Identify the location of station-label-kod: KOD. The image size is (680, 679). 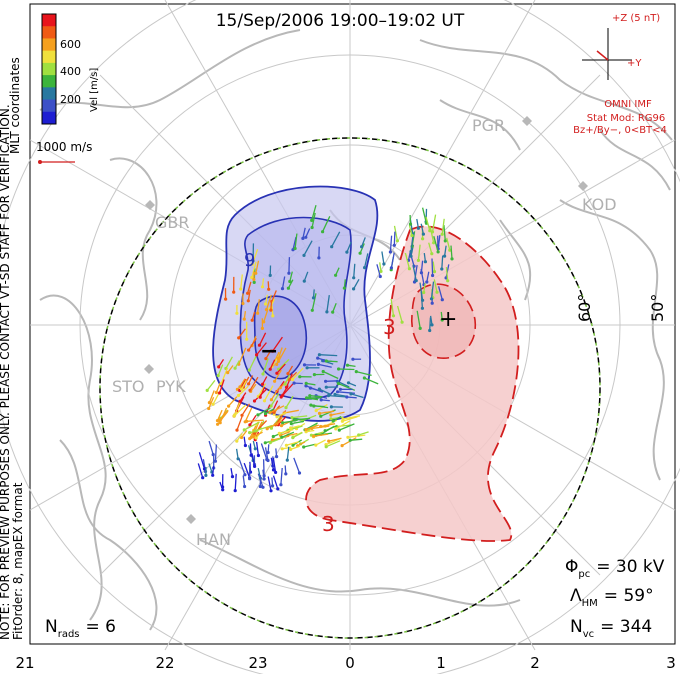
(599, 204).